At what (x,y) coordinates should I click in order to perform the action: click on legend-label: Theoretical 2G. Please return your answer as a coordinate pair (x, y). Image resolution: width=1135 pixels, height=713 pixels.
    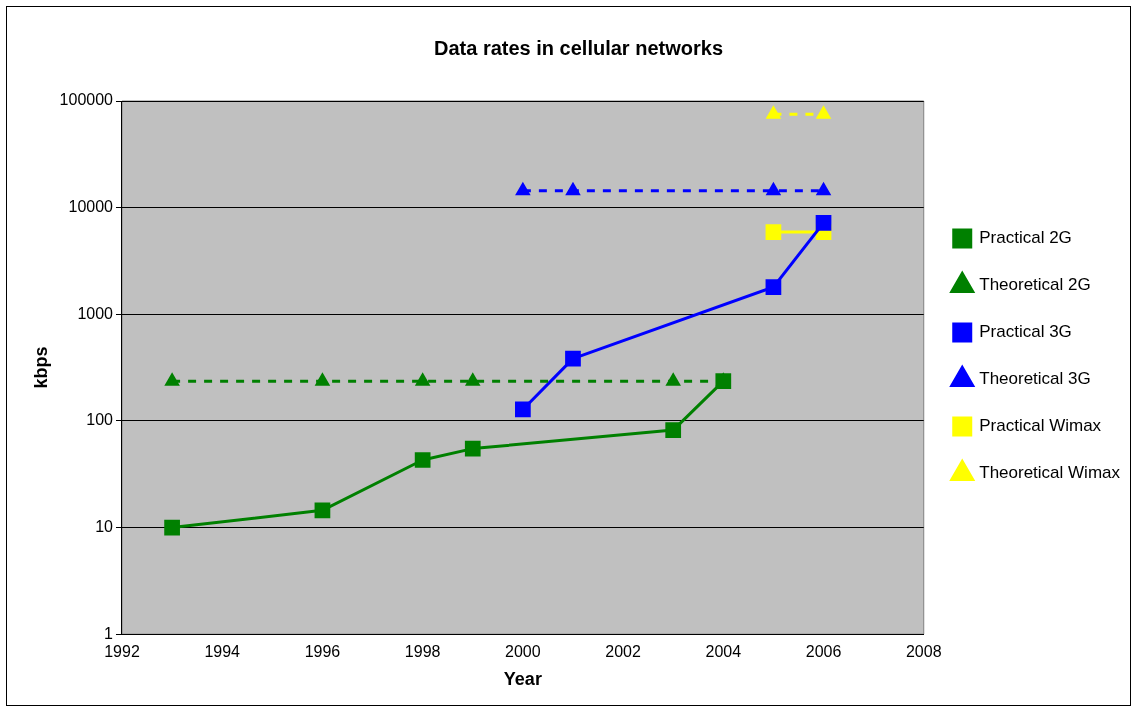
    Looking at the image, I should click on (1035, 285).